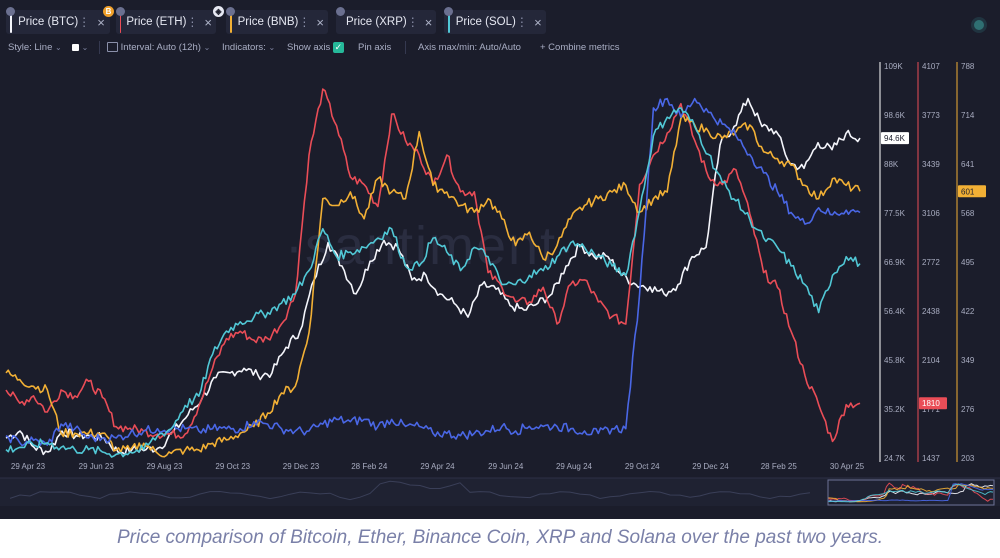  Describe the element at coordinates (232, 466) in the screenshot. I see `x-tick-label: 29 Oct 23` at that location.